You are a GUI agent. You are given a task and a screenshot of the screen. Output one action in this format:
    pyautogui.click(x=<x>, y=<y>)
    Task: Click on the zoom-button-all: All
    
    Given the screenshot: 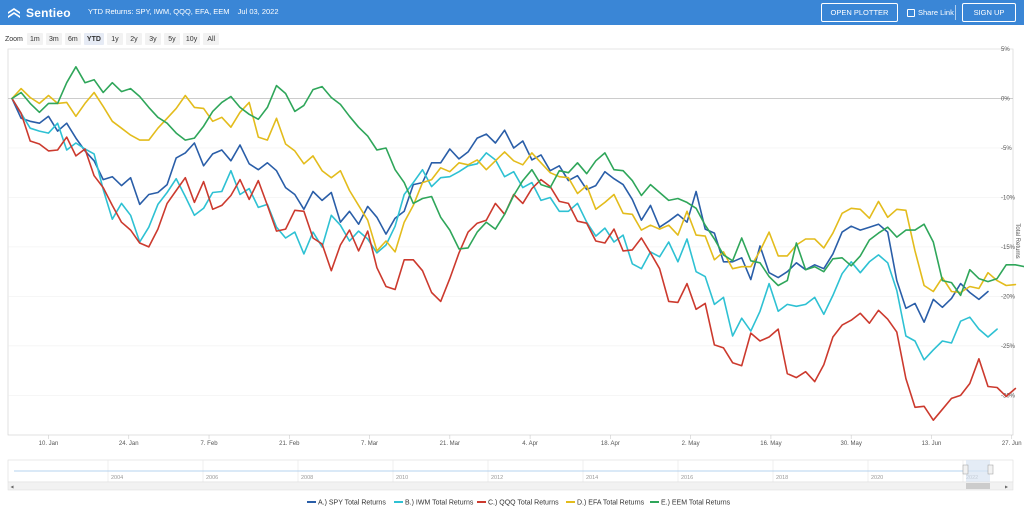 What is the action you would take?
    pyautogui.click(x=211, y=39)
    